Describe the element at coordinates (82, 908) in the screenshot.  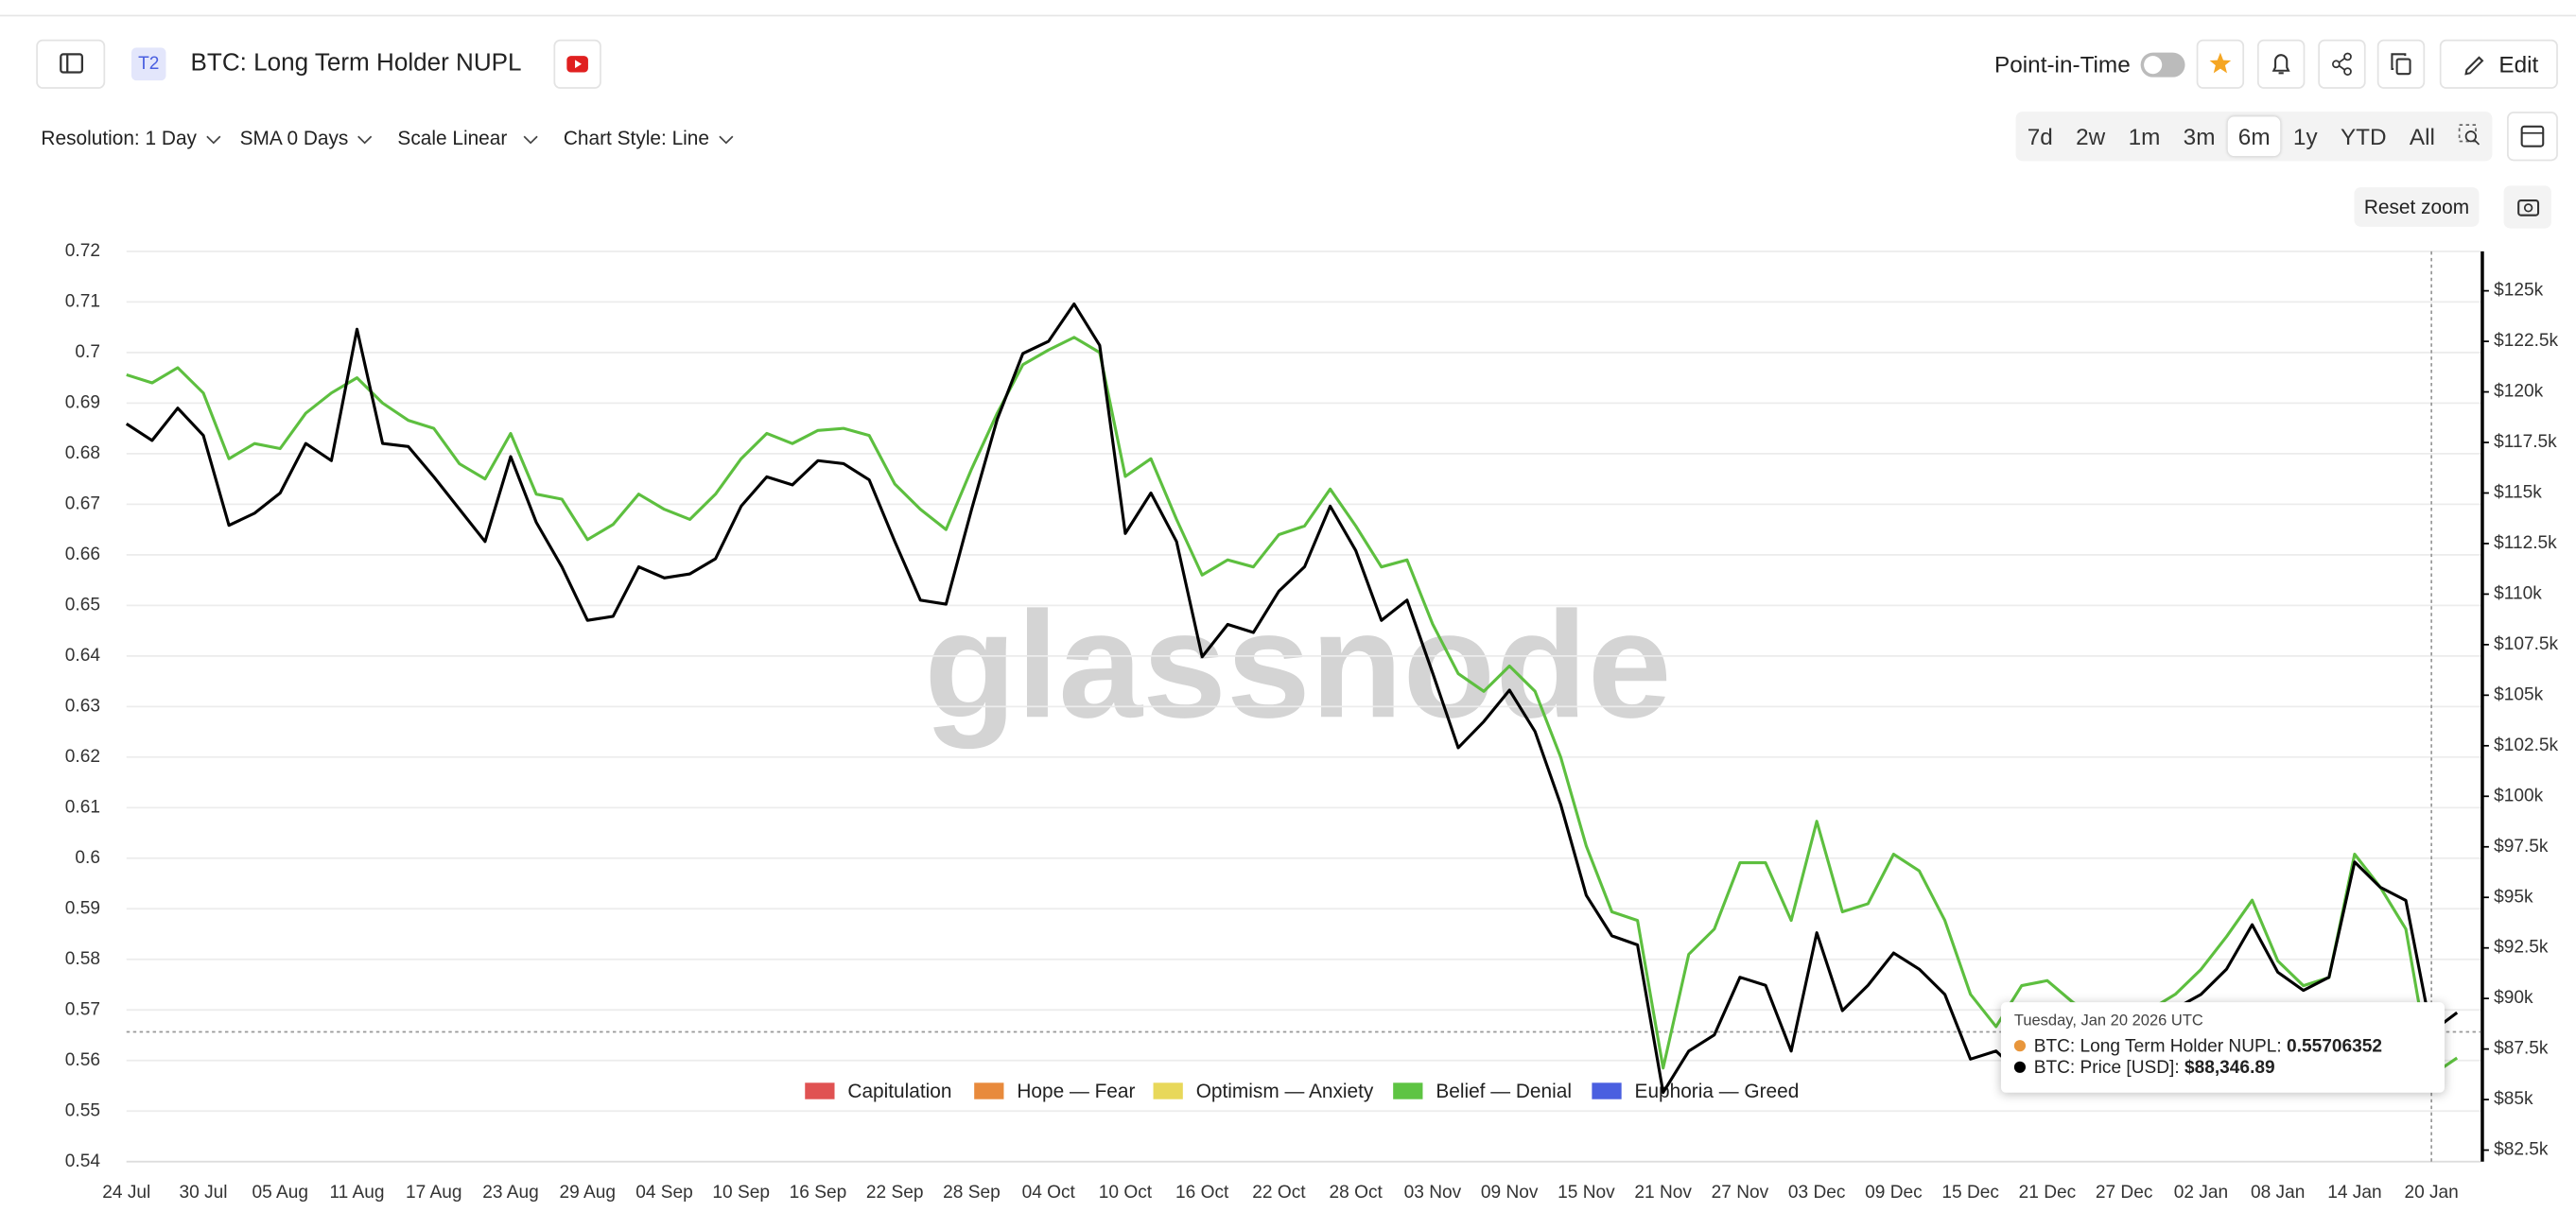
I see `y-tick-label: 0.59` at that location.